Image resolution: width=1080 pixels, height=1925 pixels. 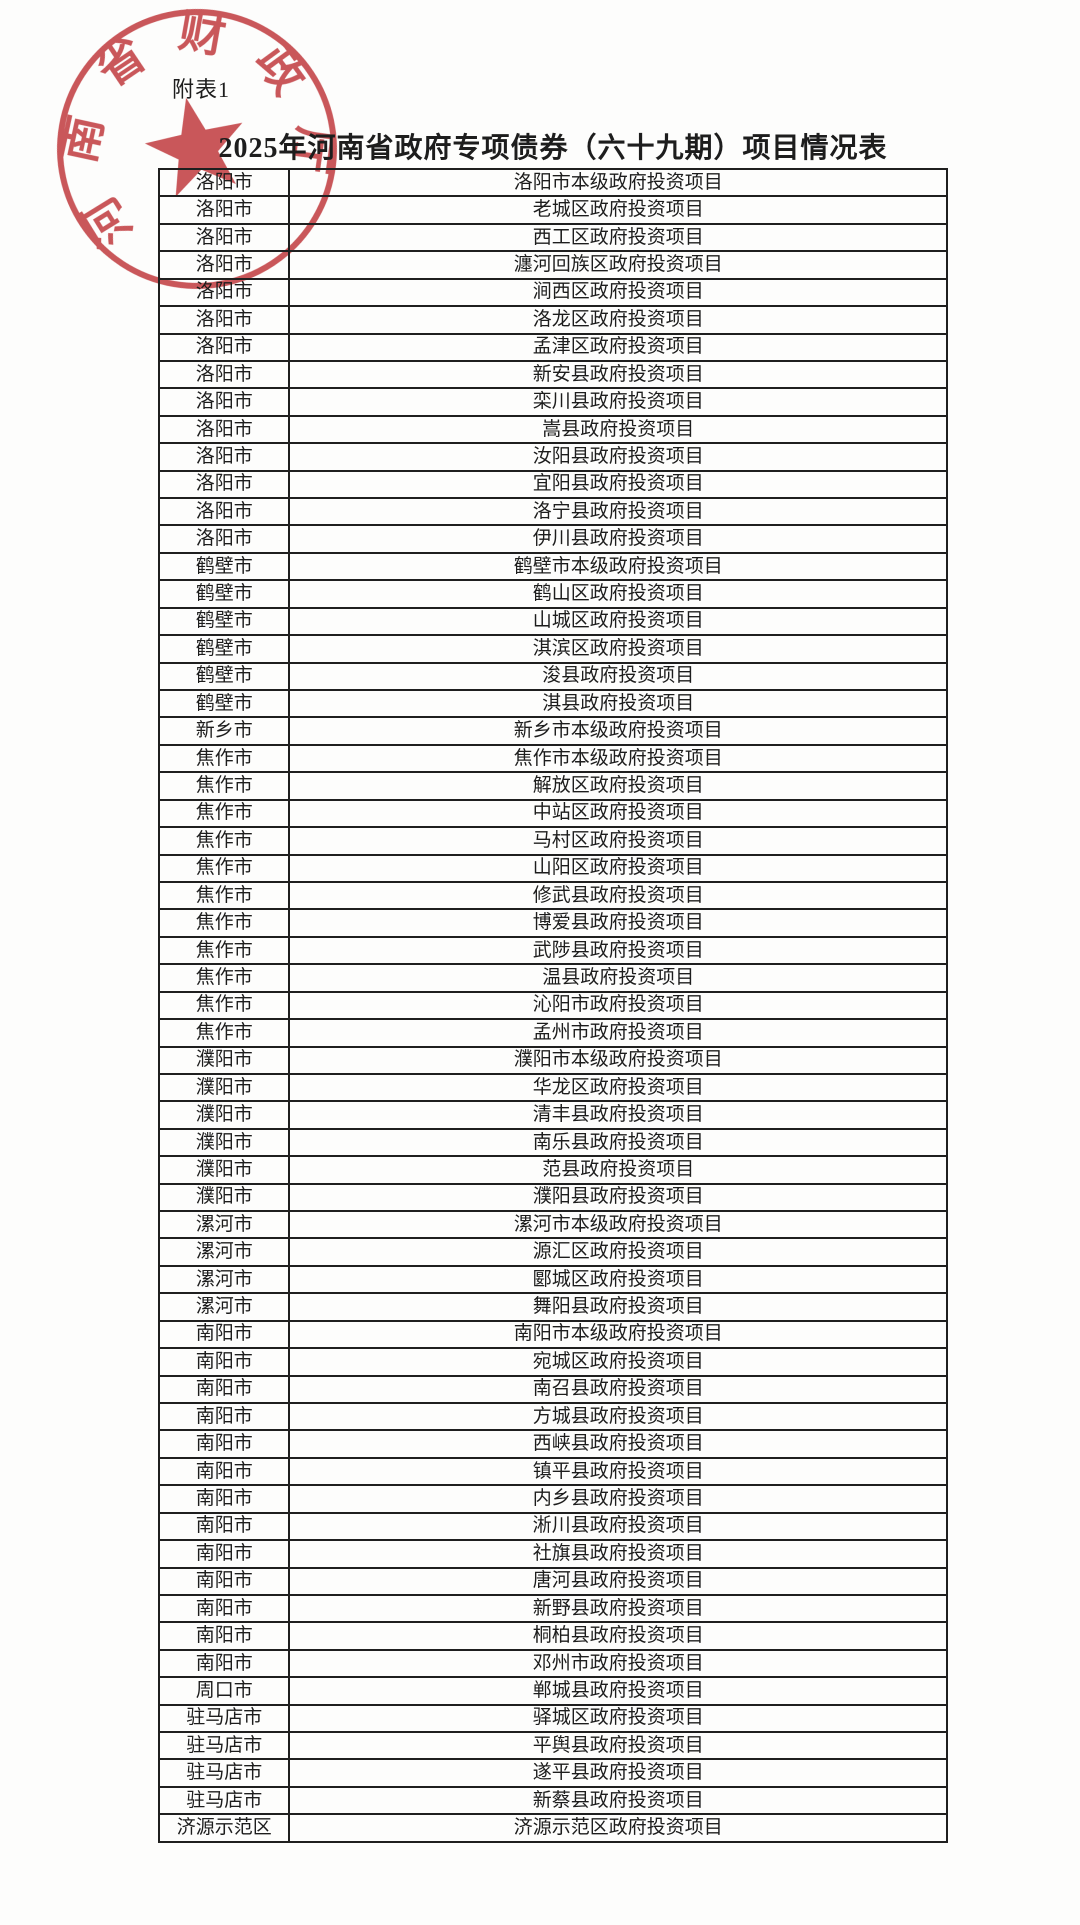 What do you see at coordinates (552, 1033) in the screenshot?
I see `table-row: 焦作市 孟州市政府投资项目` at bounding box center [552, 1033].